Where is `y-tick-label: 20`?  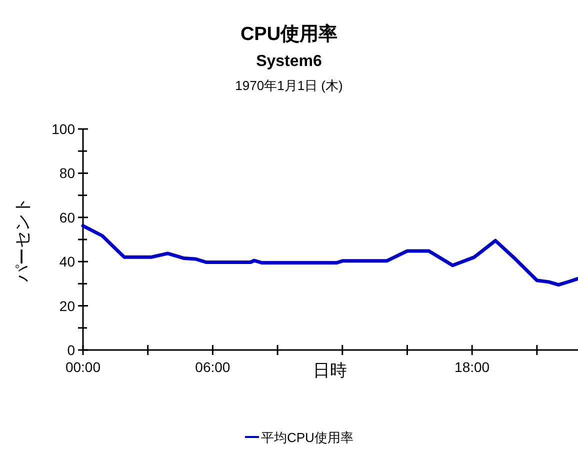
y-tick-label: 20 is located at coordinates (67, 306).